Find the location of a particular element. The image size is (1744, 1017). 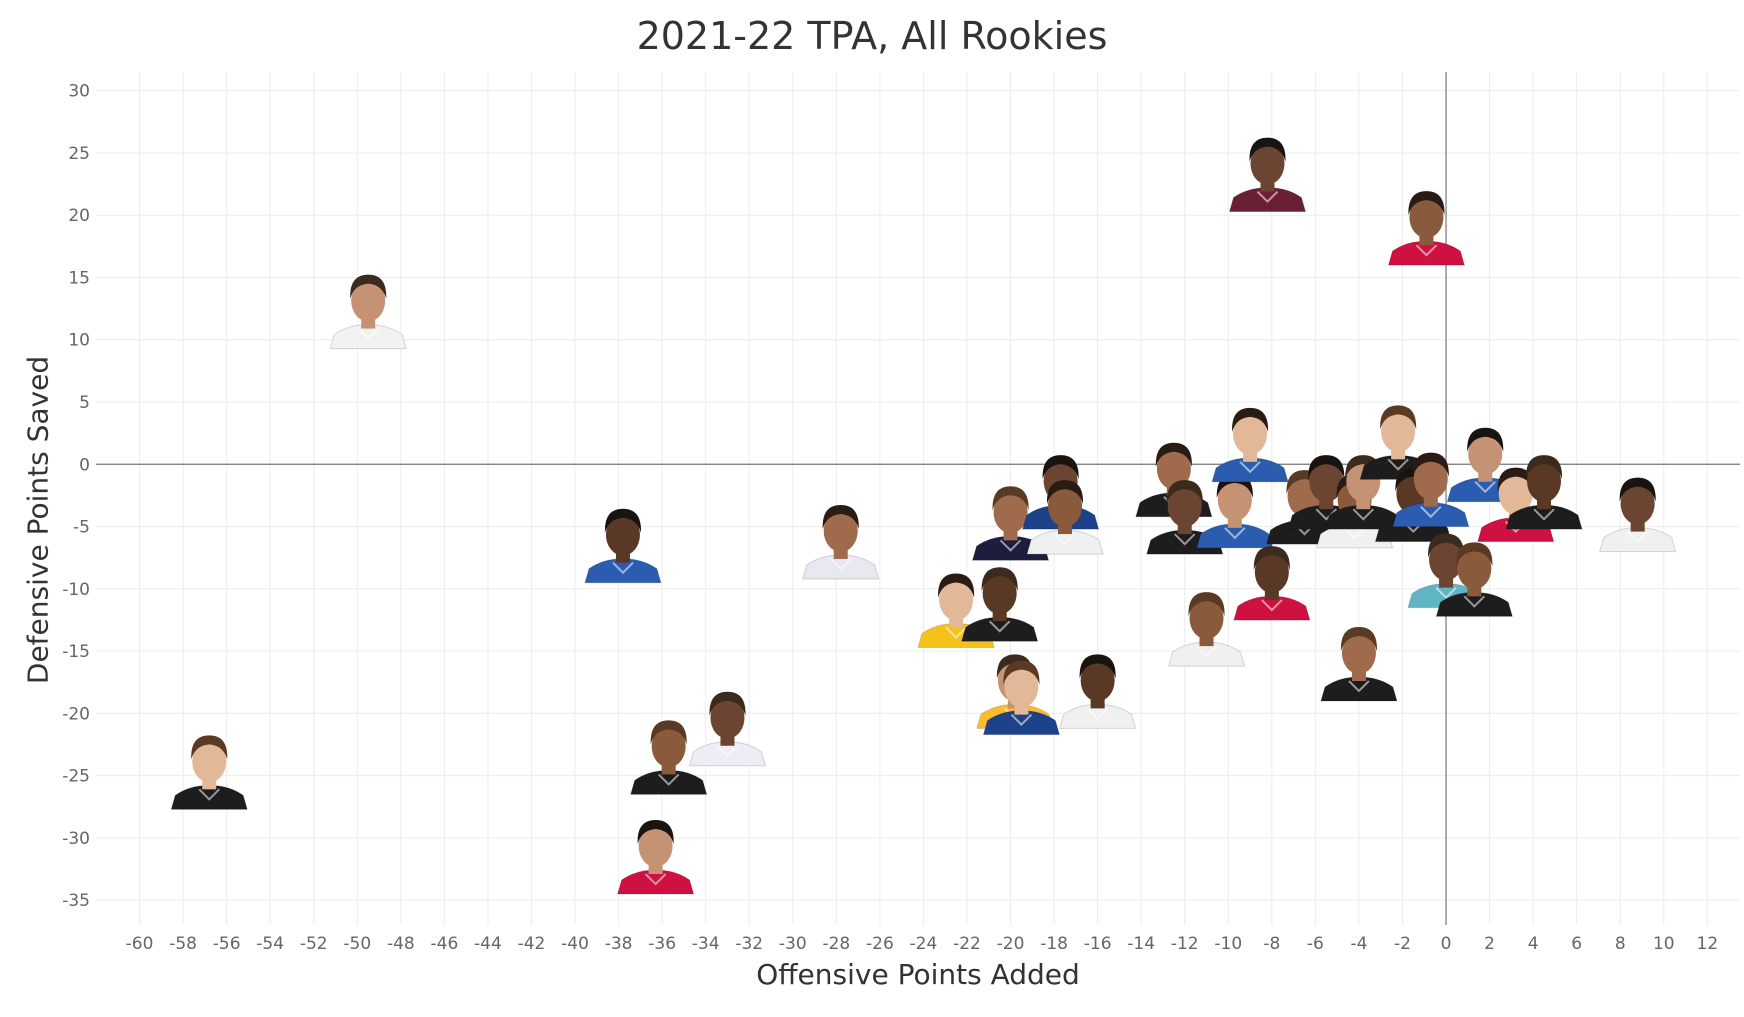

y-tick-label: -35 is located at coordinates (76, 901).